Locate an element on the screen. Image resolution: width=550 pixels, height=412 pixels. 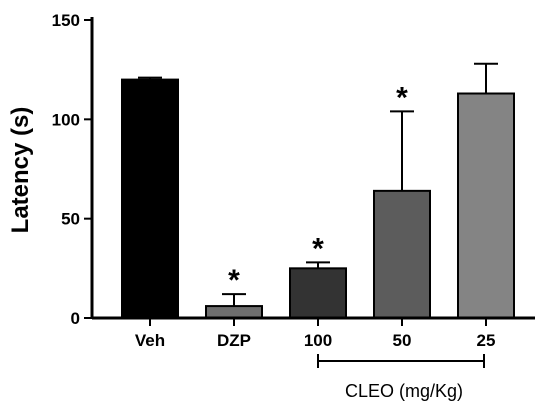
bar-DZP is located at coordinates (234, 312).